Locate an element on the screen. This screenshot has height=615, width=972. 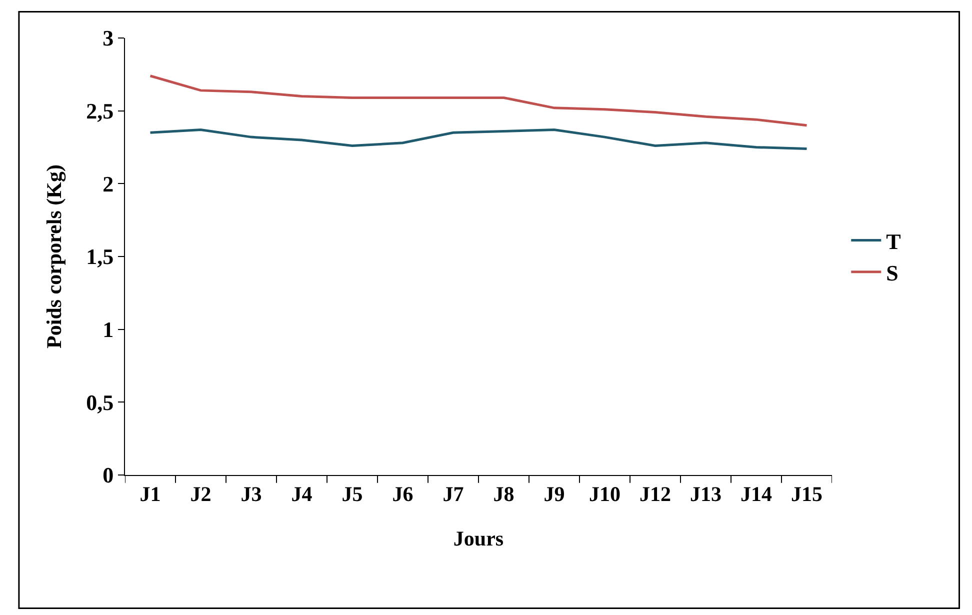
x-tick-label: J6 is located at coordinates (403, 494).